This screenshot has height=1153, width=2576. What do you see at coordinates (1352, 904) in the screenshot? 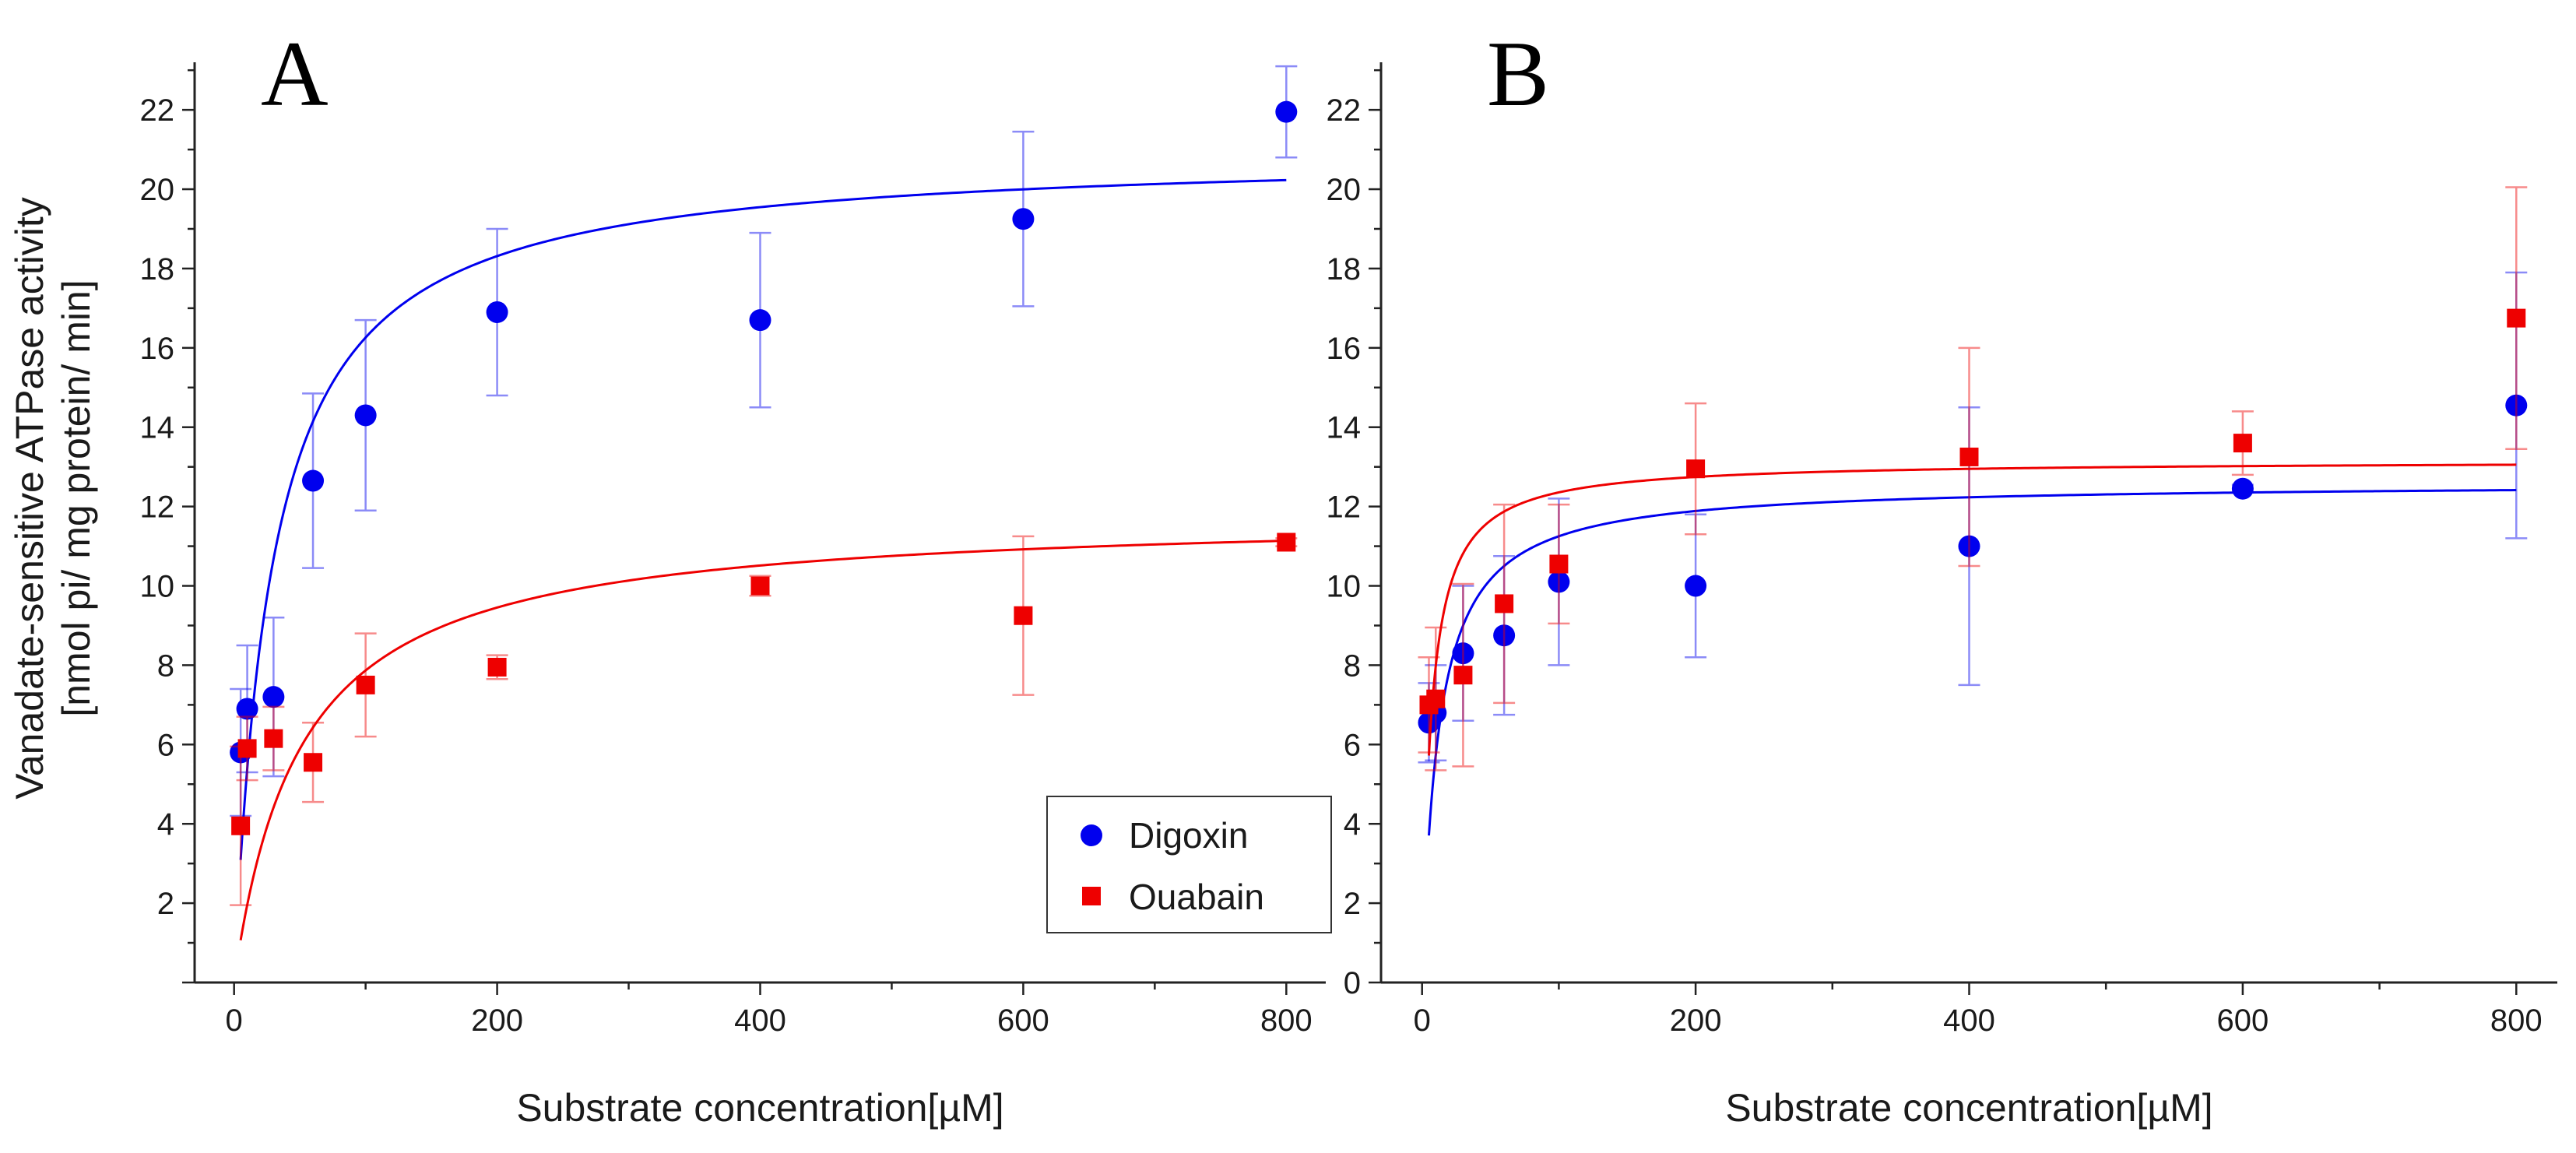
I see `y-tick-label-b: 2` at bounding box center [1352, 904].